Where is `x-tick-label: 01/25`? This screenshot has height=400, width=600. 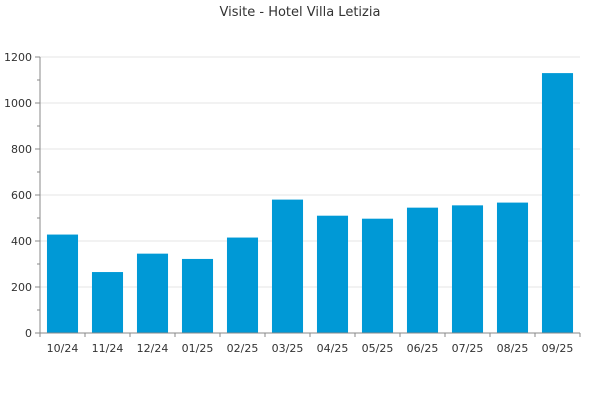 x-tick-label: 01/25 is located at coordinates (198, 348).